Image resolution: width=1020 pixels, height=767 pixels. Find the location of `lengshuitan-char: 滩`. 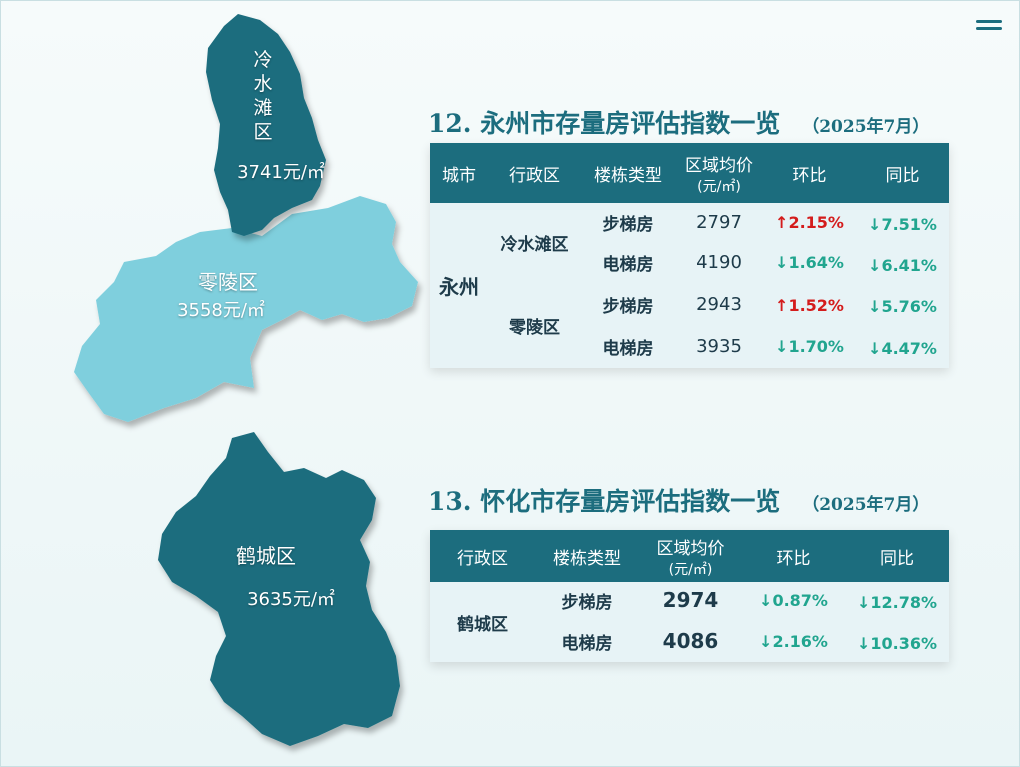

lengshuitan-char: 滩 is located at coordinates (263, 108).